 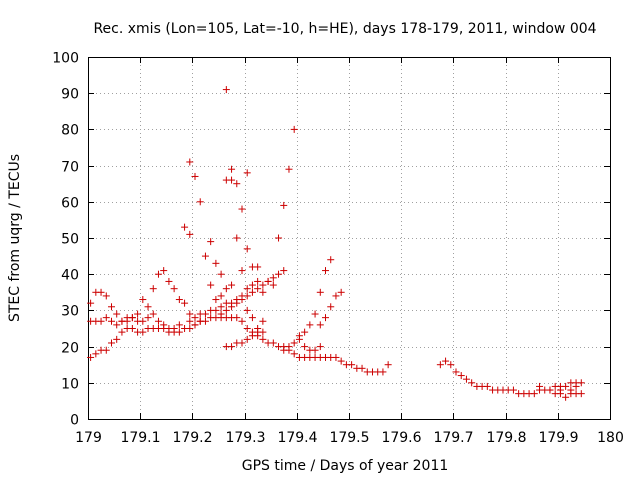 I want to click on x-tick-label: 179.6, so click(x=401, y=438).